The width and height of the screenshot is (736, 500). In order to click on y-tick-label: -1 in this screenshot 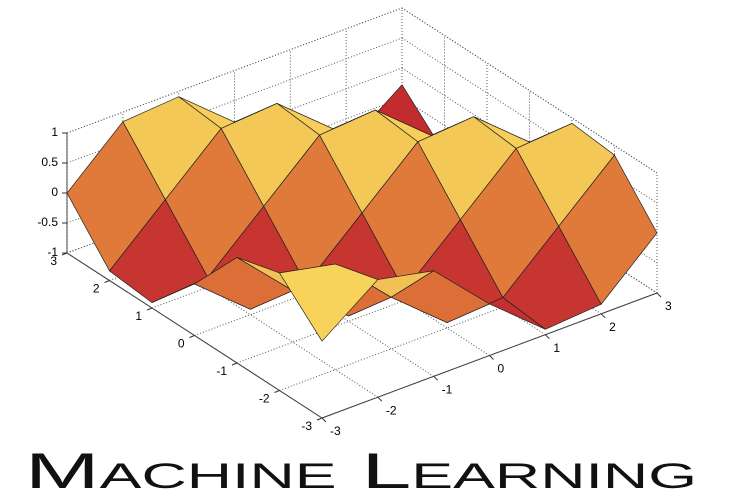, I will do `click(221, 371)`.